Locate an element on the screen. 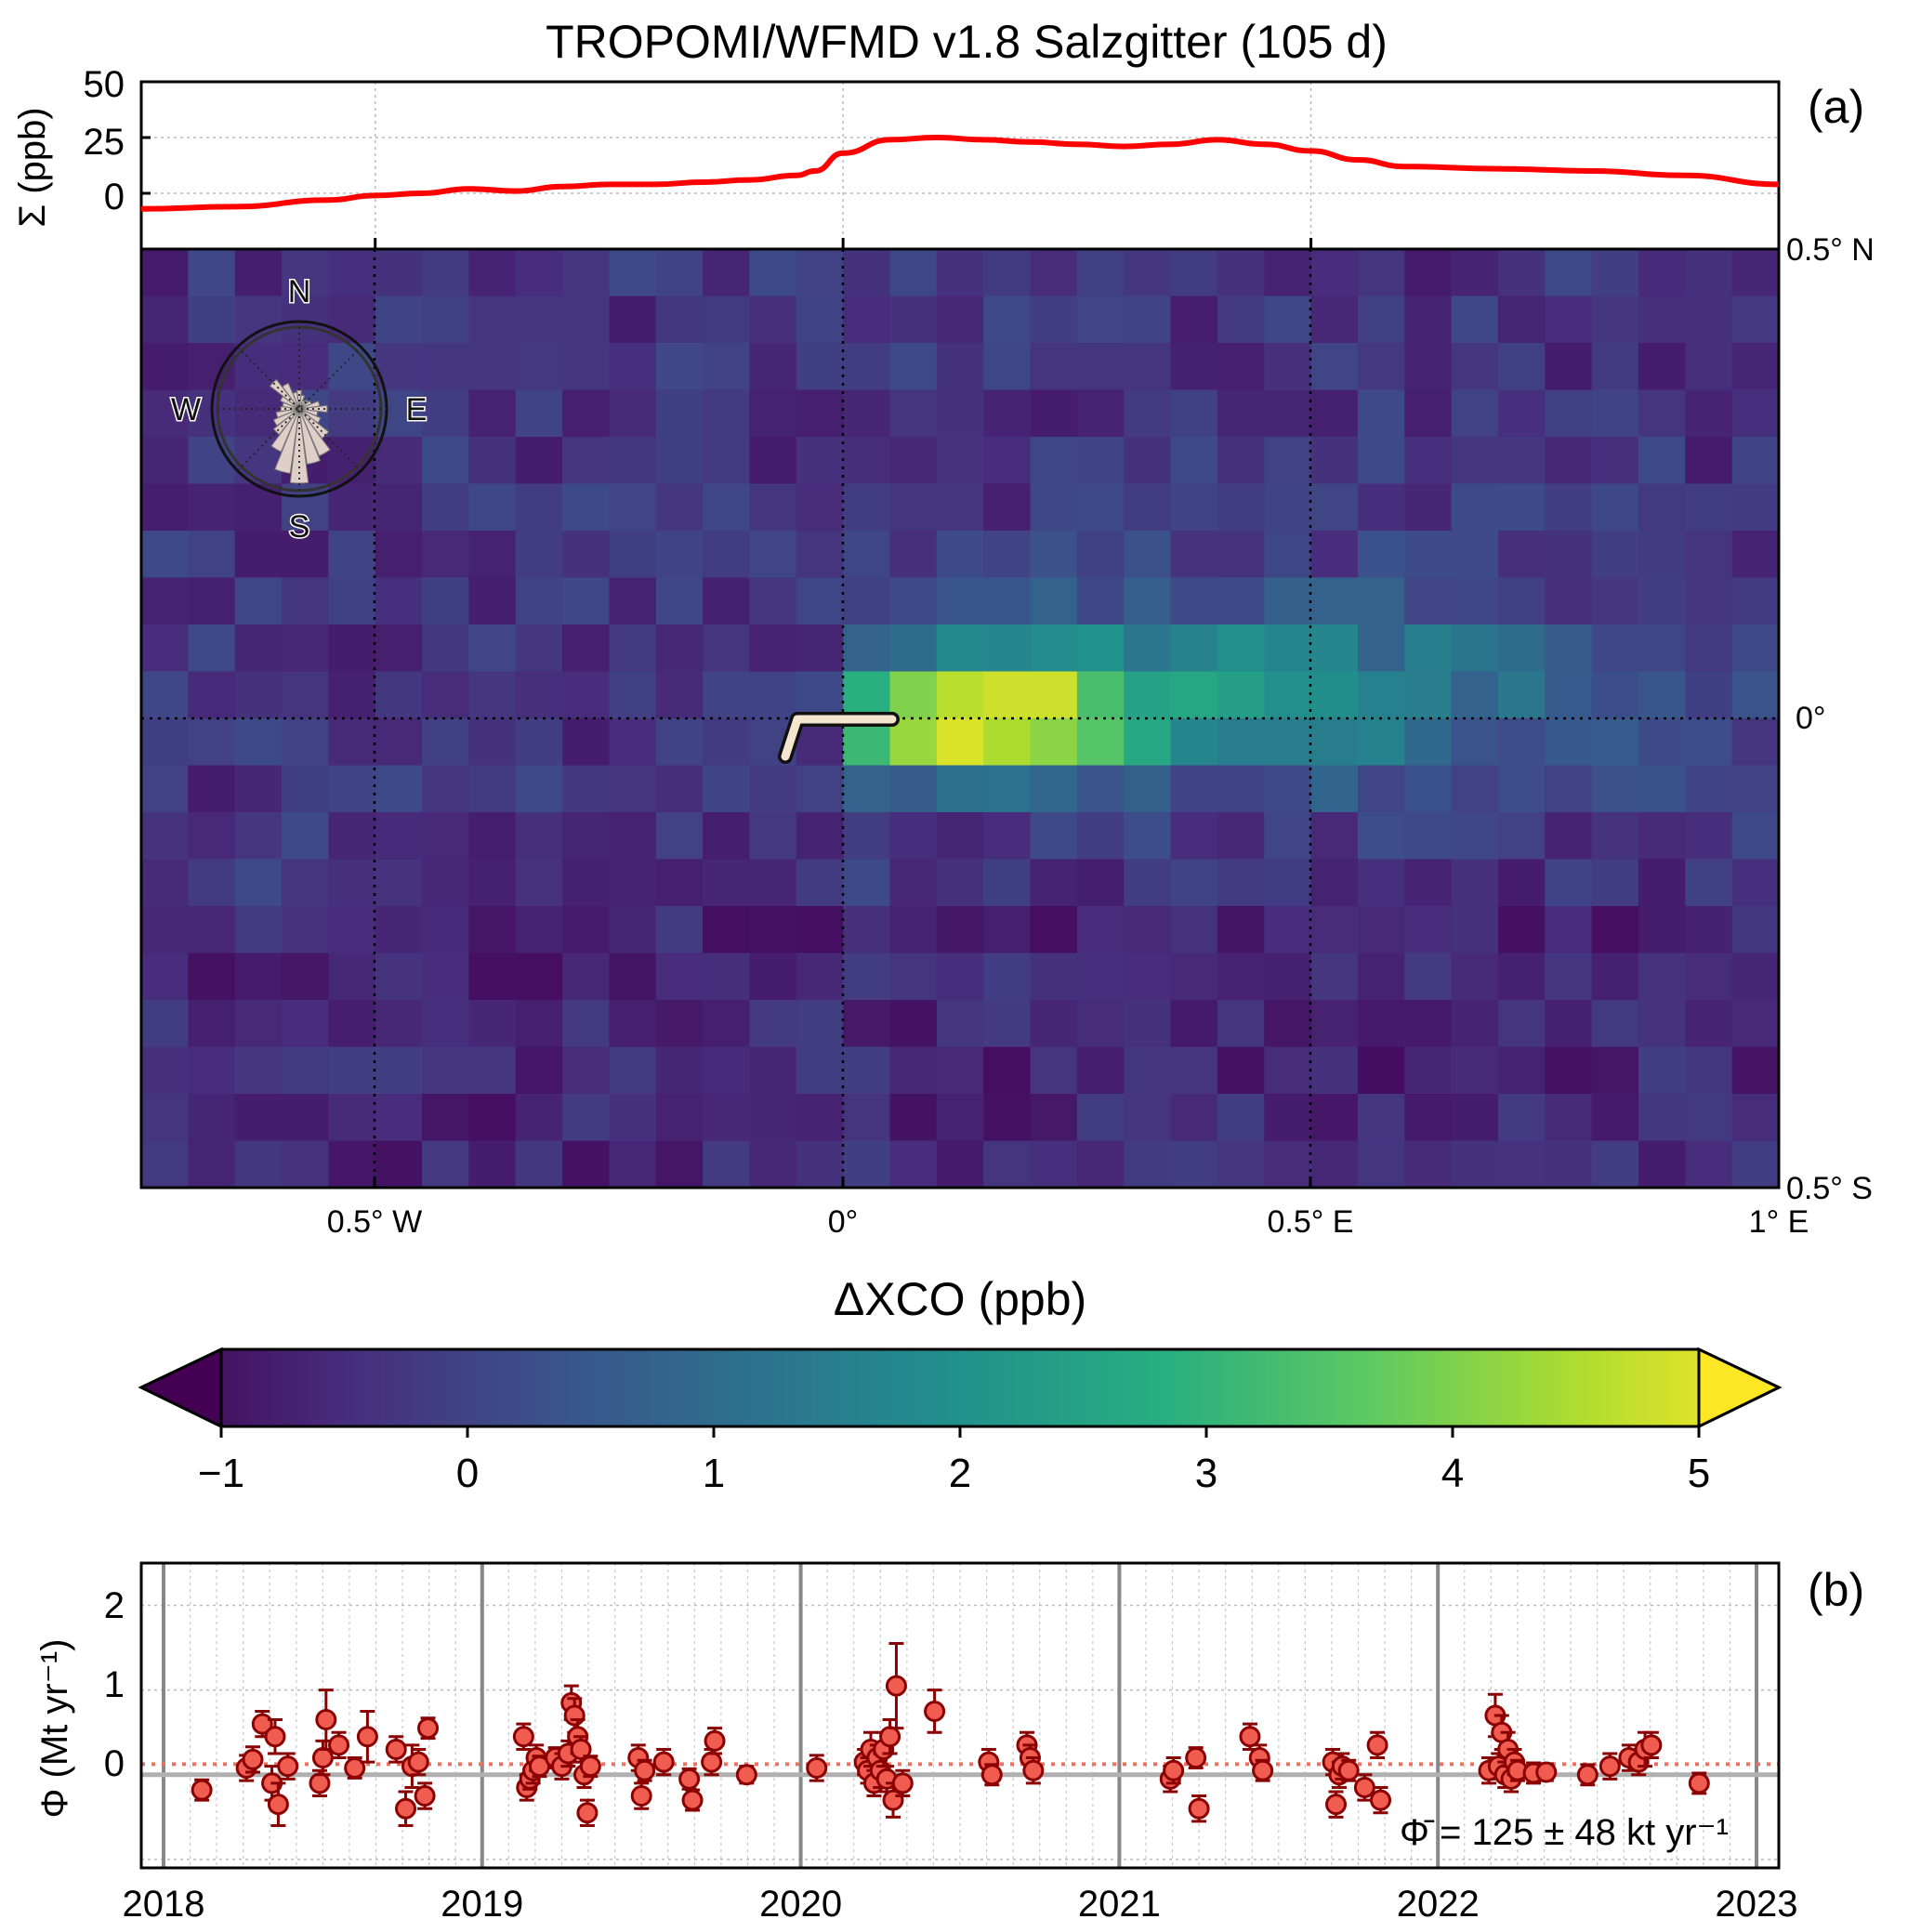  wind-rose-wedges is located at coordinates (300, 431).